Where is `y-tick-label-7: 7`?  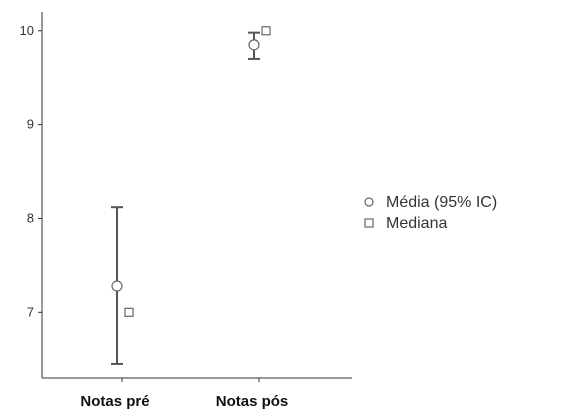
y-tick-label-7: 7 is located at coordinates (30, 311).